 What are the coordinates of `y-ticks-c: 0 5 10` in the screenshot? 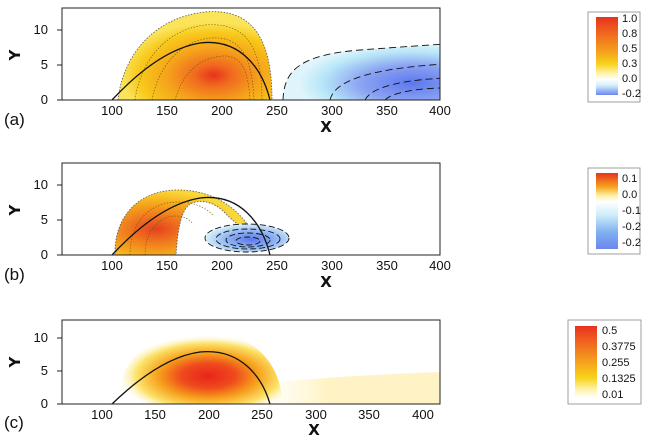 It's located at (48, 370).